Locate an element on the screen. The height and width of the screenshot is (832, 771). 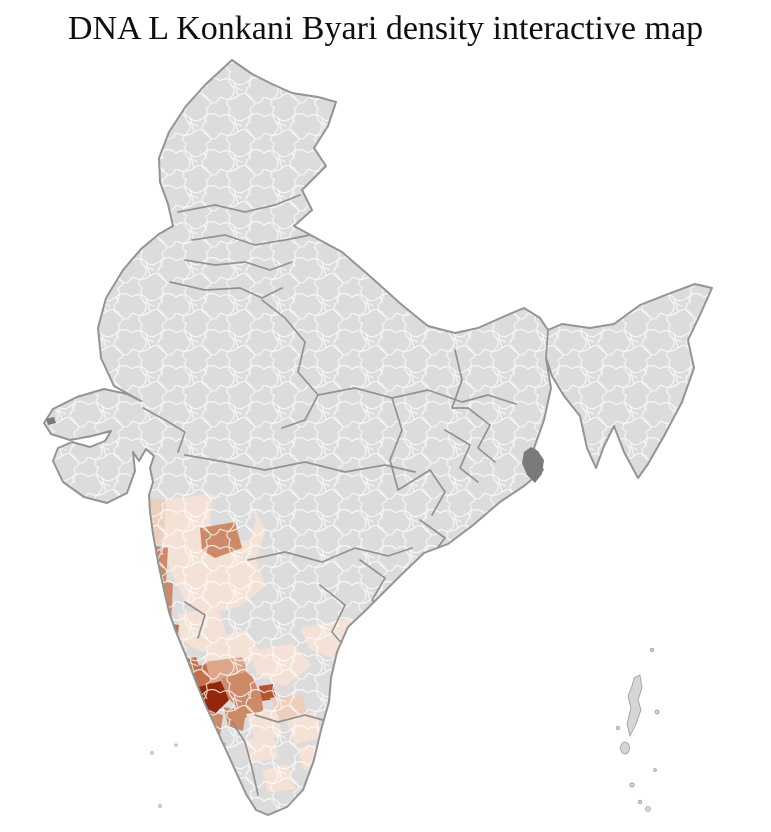
district-goa-pale is located at coordinates (171, 656).